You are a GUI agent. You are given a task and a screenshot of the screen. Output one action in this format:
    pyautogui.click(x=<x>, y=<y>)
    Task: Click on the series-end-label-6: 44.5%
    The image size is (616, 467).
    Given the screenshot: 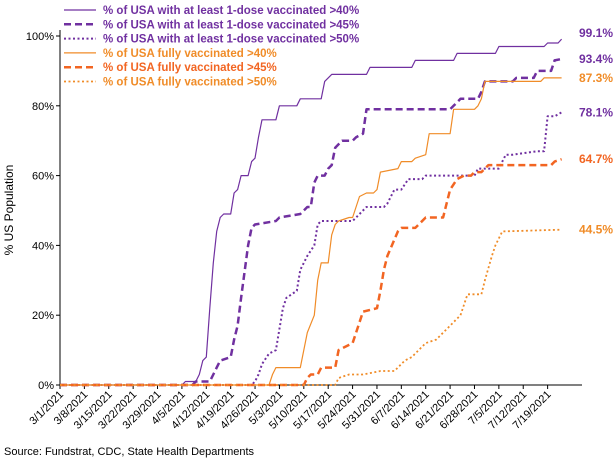 What is the action you would take?
    pyautogui.click(x=596, y=230)
    